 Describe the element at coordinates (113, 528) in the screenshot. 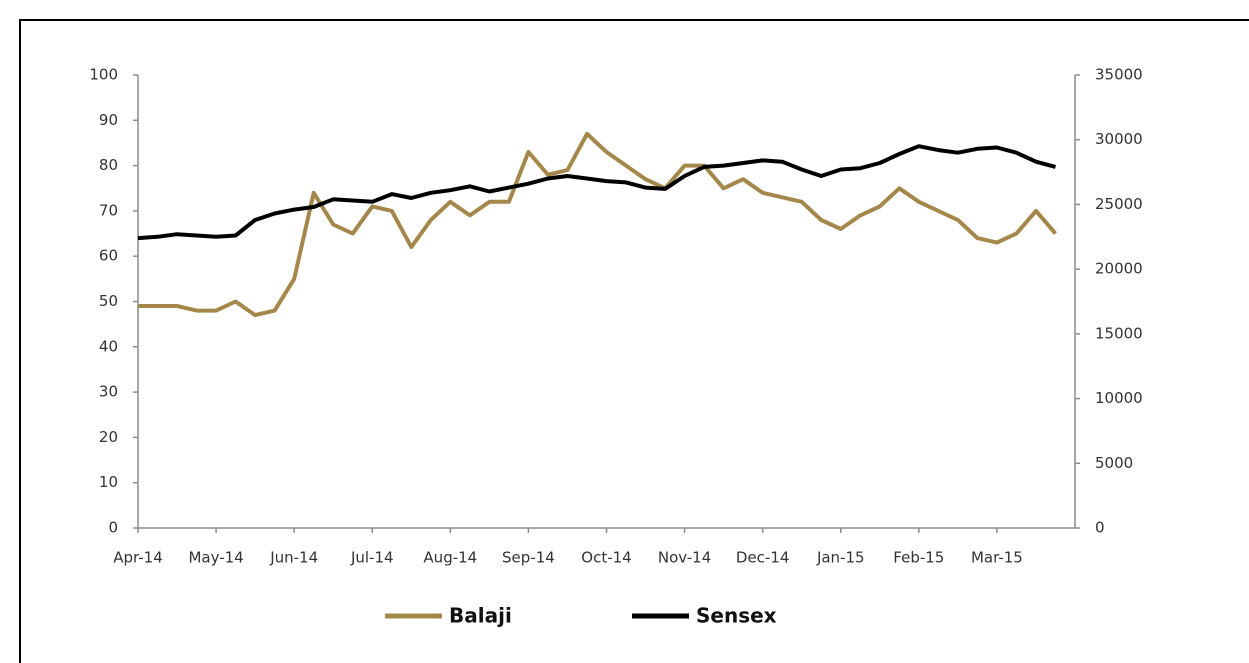

I see `y-tick-label: 0` at that location.